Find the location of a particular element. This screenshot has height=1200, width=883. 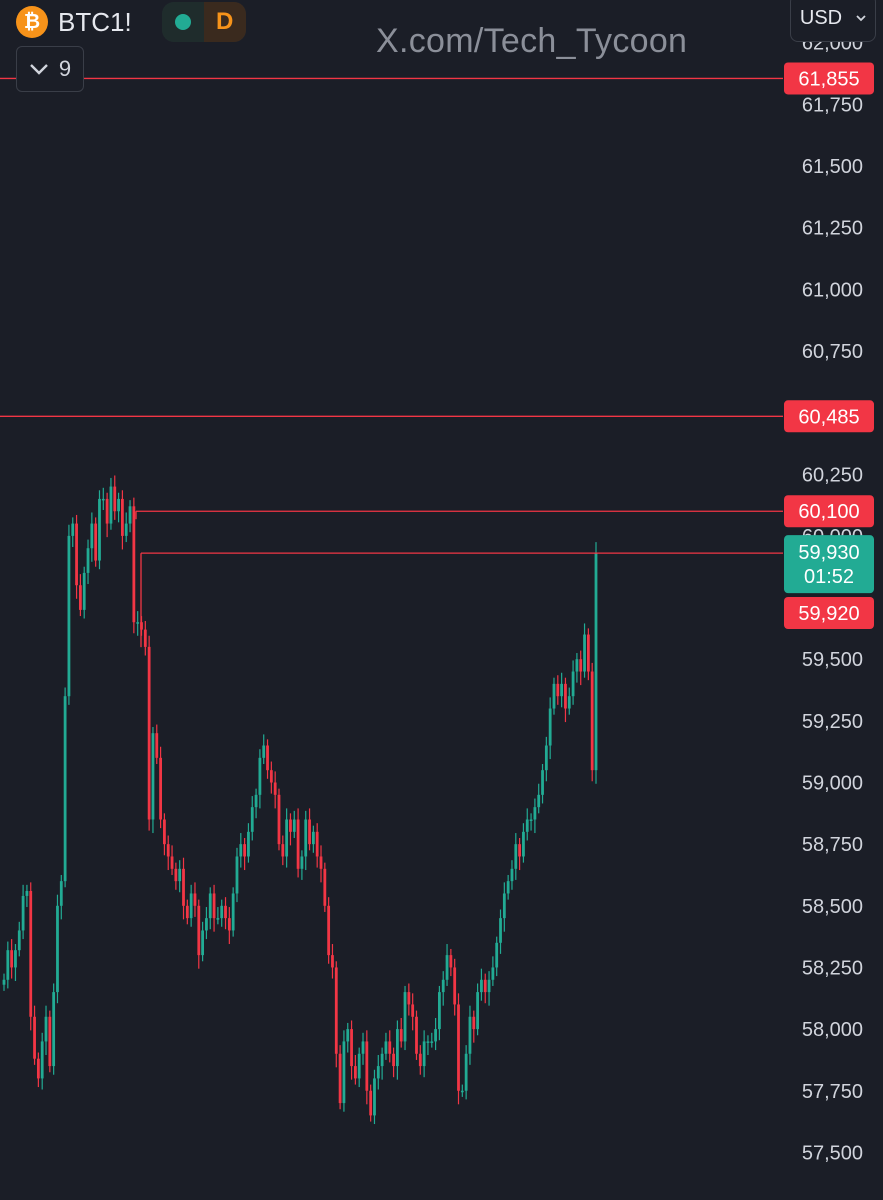

watermark-text: X.com/Tech_Tycoon is located at coordinates (532, 41).